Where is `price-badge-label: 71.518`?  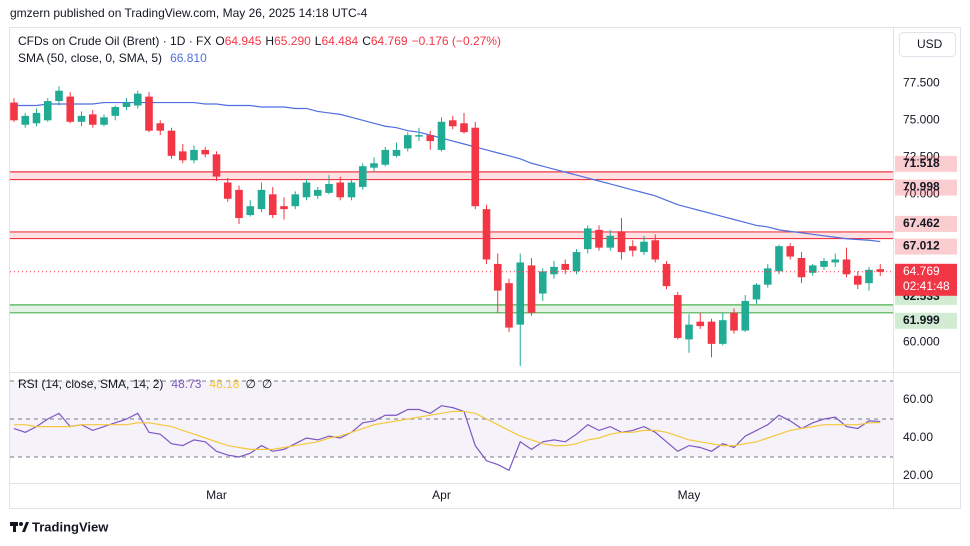
price-badge-label: 71.518 is located at coordinates (921, 163).